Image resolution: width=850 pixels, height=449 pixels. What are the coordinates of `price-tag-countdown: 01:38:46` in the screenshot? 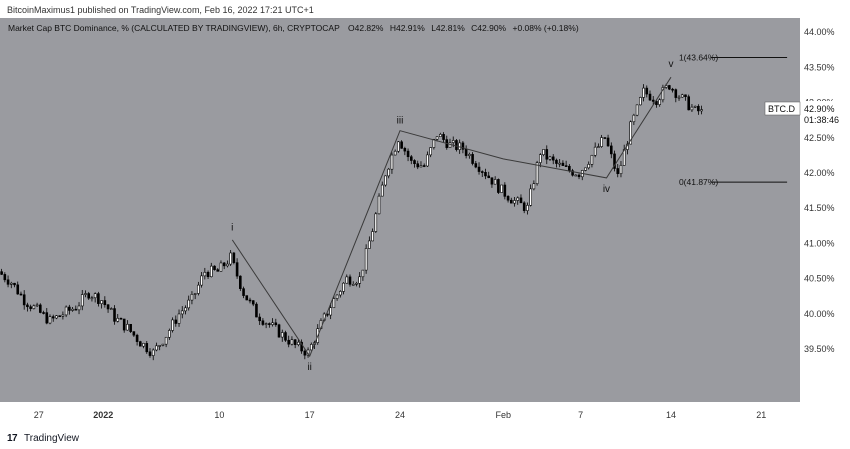 It's located at (821, 120).